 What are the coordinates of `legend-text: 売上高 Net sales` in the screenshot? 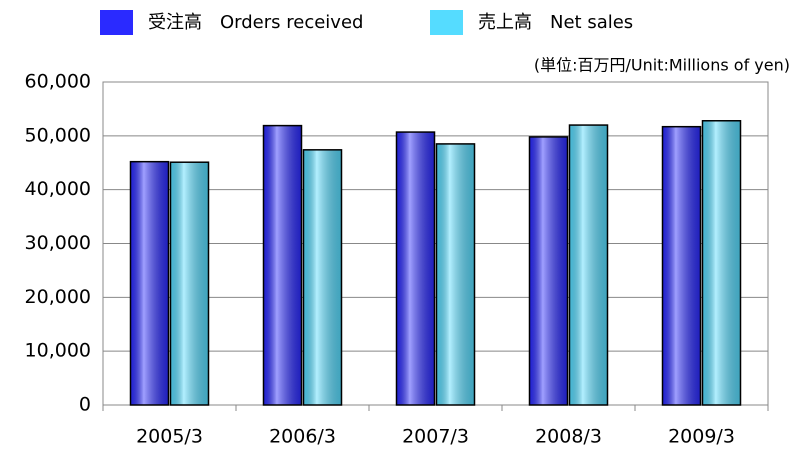 It's located at (555, 22).